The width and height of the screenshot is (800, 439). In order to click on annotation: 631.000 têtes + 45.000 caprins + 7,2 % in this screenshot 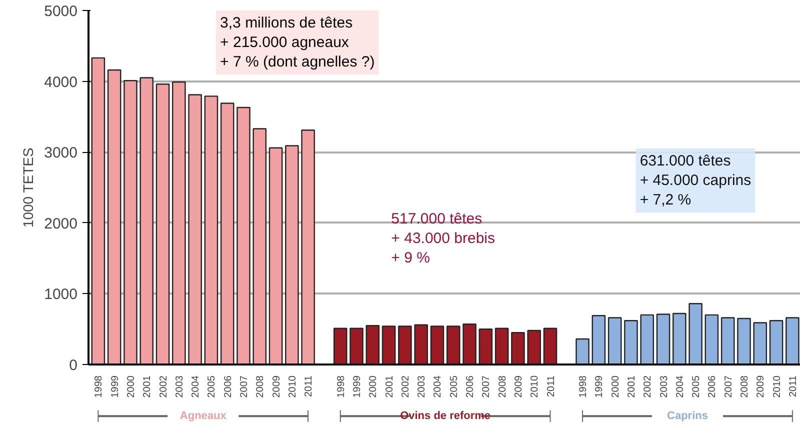, I will do `click(696, 180)`.